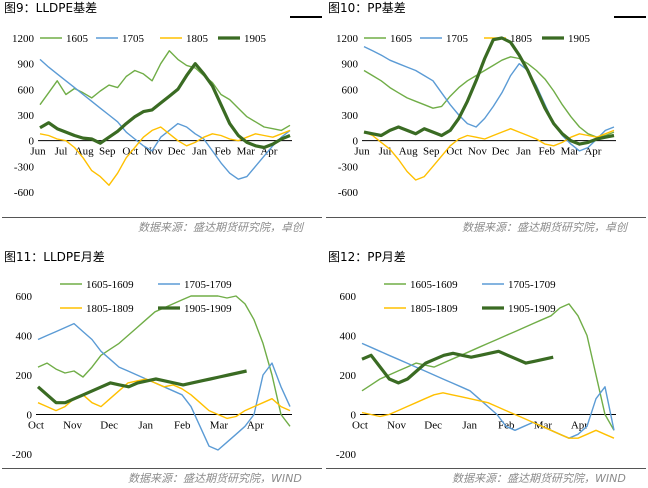 The width and height of the screenshot is (648, 488). I want to click on fig12-separator, so click(486, 468).